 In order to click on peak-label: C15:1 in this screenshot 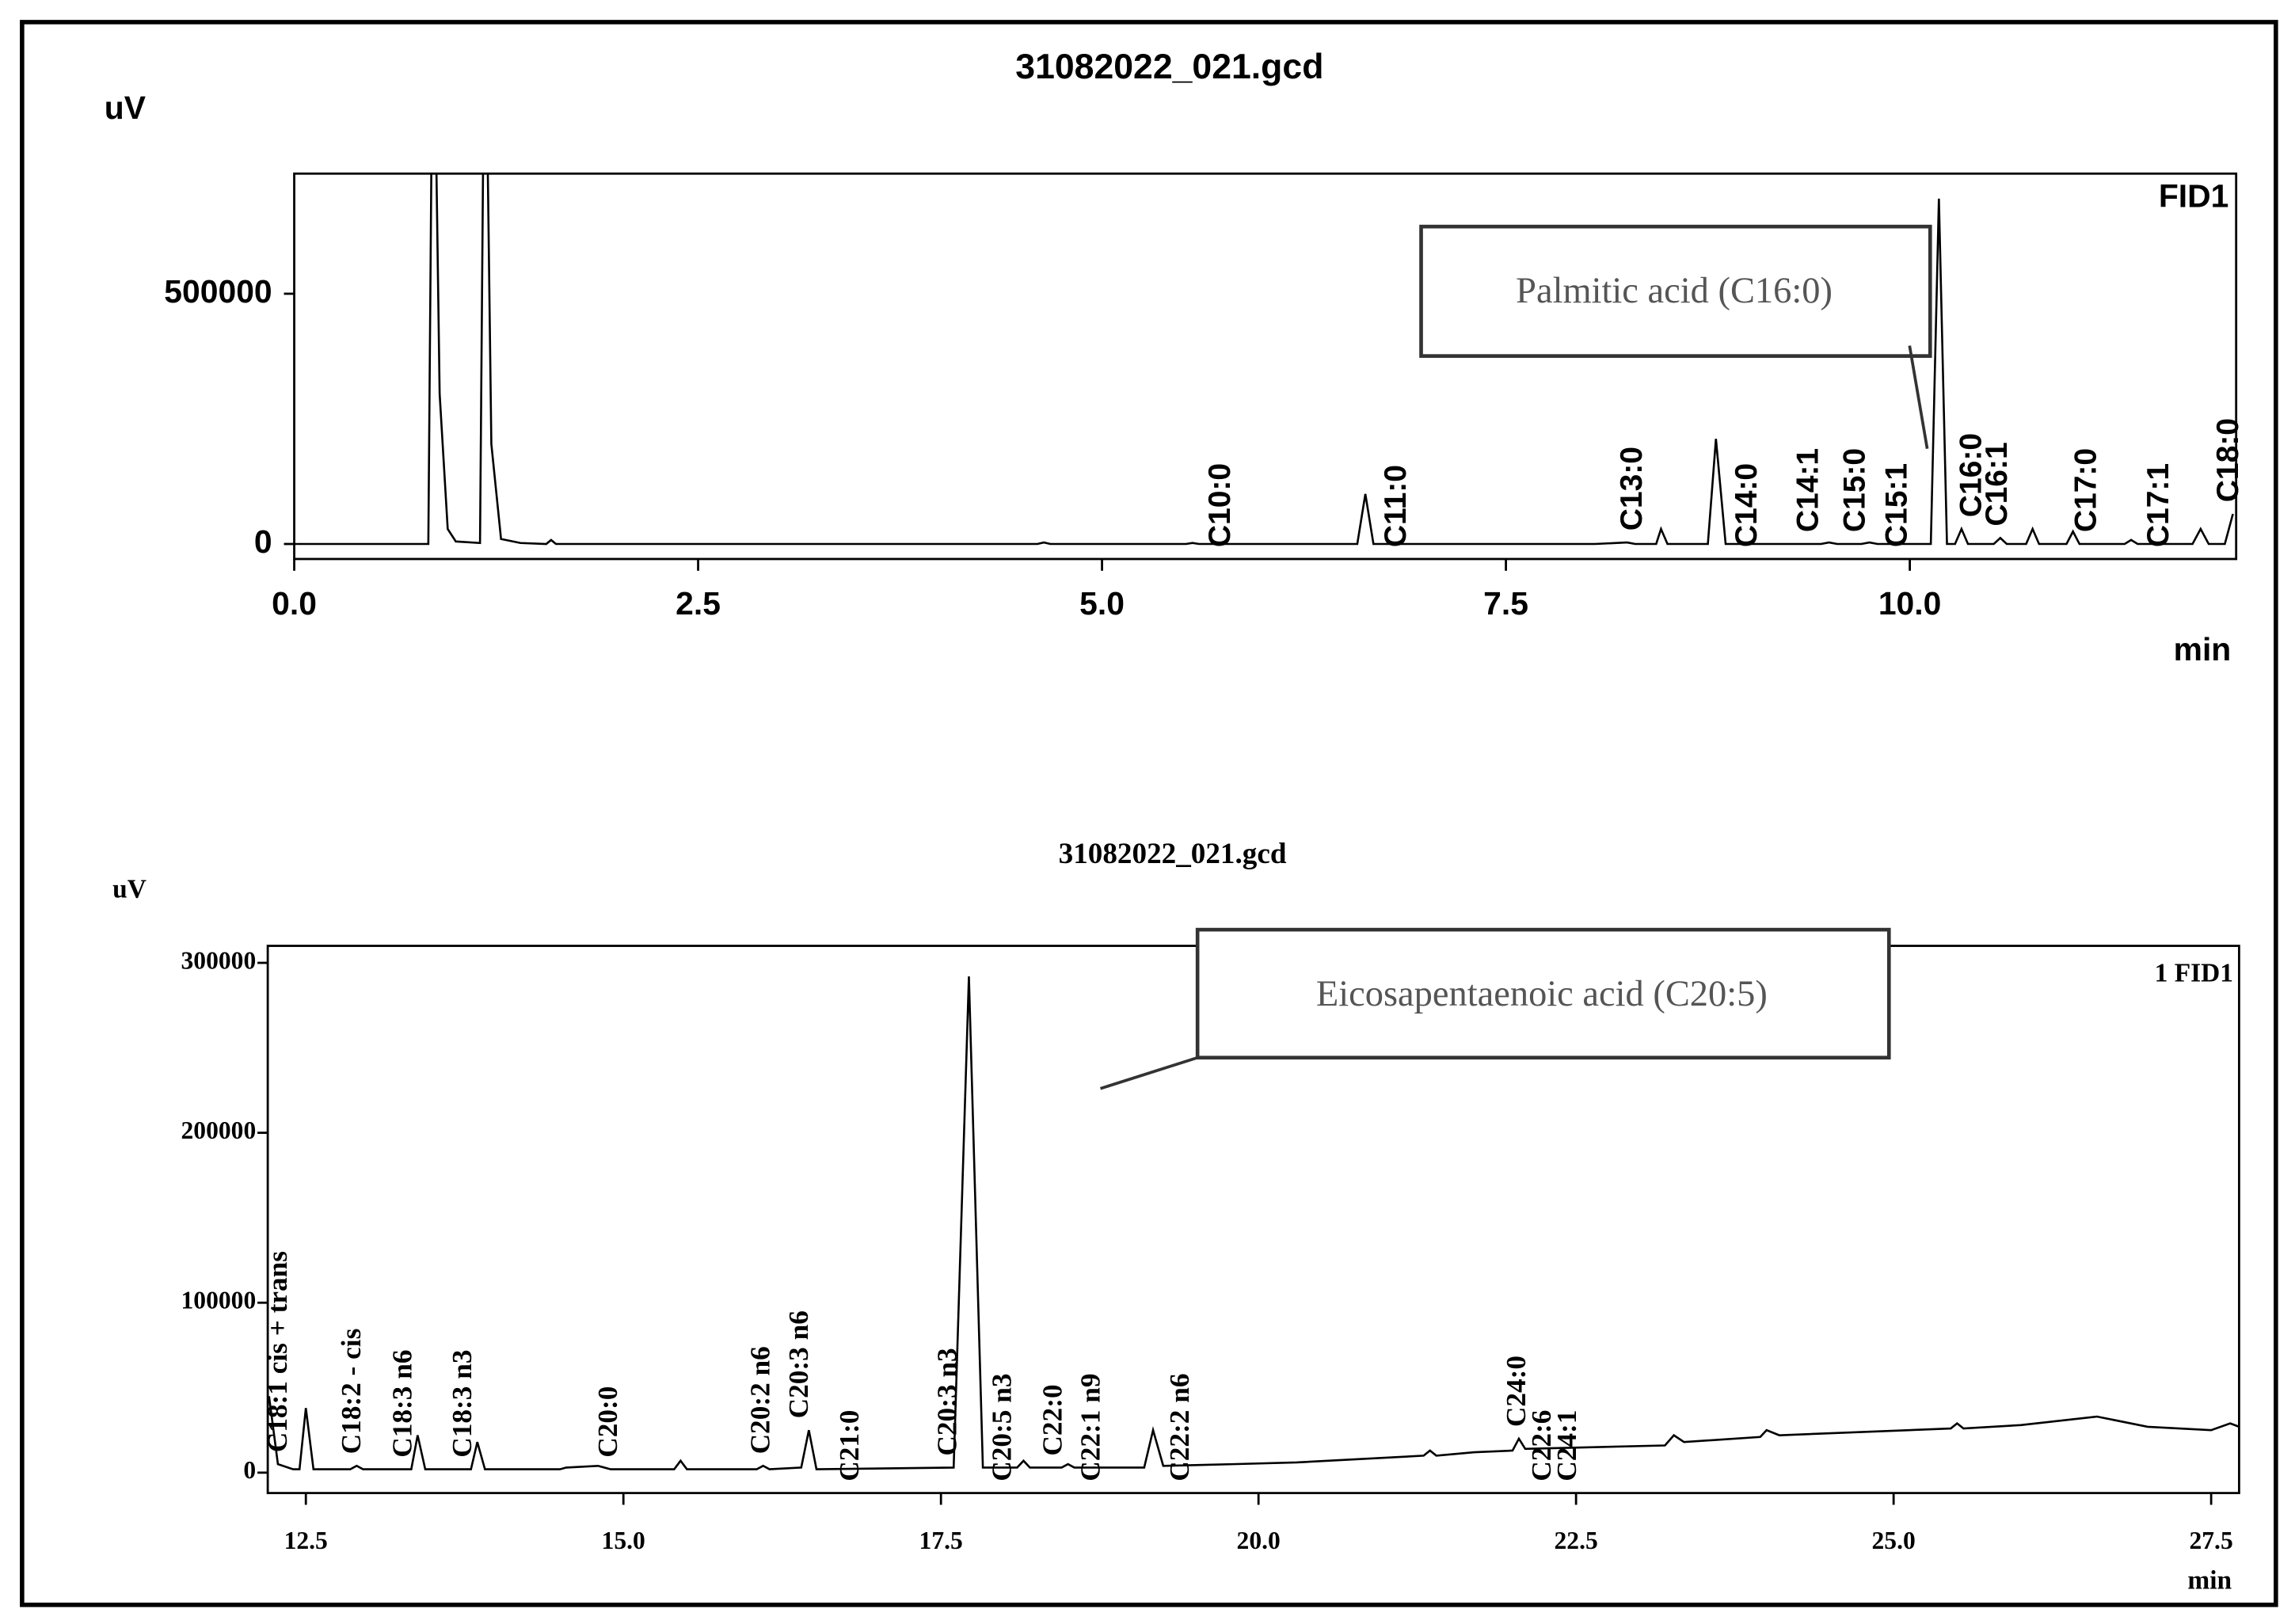, I will do `click(1897, 505)`.